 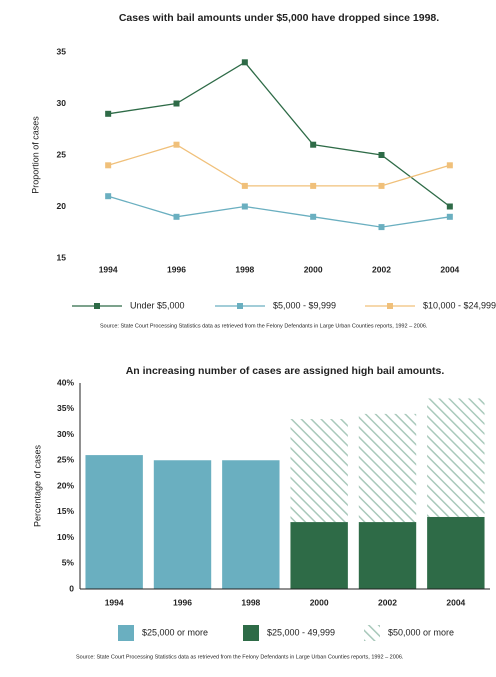 I want to click on legend-label: $25,000 or more, so click(x=175, y=632).